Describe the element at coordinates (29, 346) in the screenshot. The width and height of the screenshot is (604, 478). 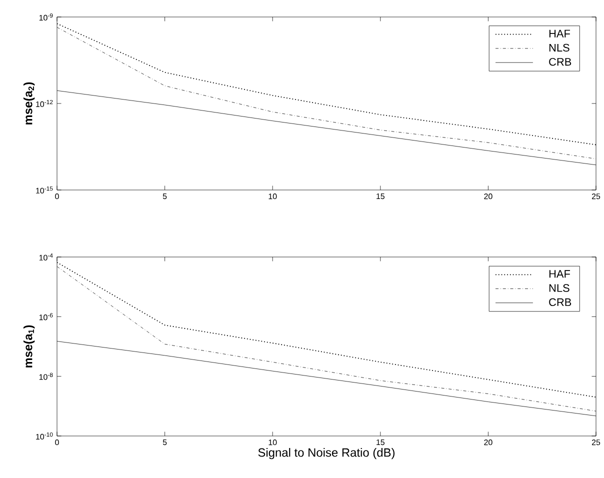
I see `text: mse(a$_{1}$)` at that location.